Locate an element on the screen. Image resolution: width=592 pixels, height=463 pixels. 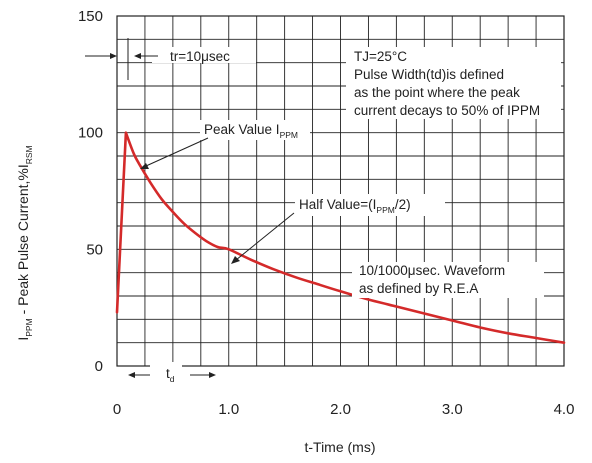
tj-line-4: current decays to 50% of IPPM is located at coordinates (447, 110).